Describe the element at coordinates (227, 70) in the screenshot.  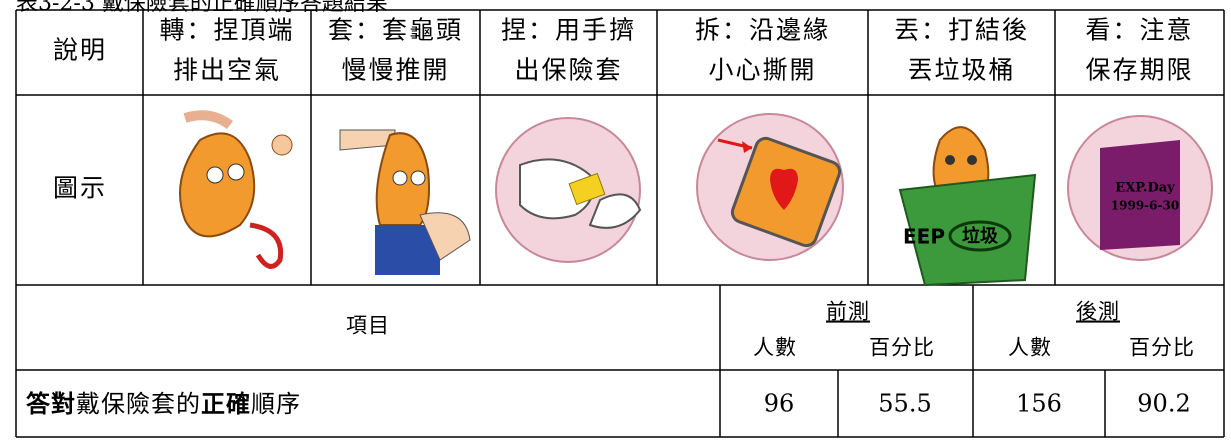
I see `step-text: 排出空氣` at that location.